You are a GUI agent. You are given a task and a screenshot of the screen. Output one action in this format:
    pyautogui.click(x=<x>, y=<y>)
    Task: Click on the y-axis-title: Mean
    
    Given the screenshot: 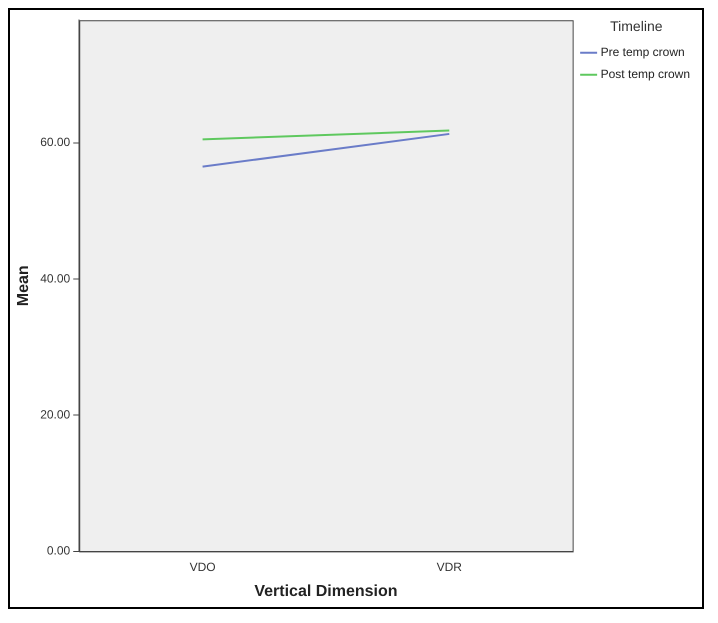 What is the action you would take?
    pyautogui.click(x=23, y=285)
    